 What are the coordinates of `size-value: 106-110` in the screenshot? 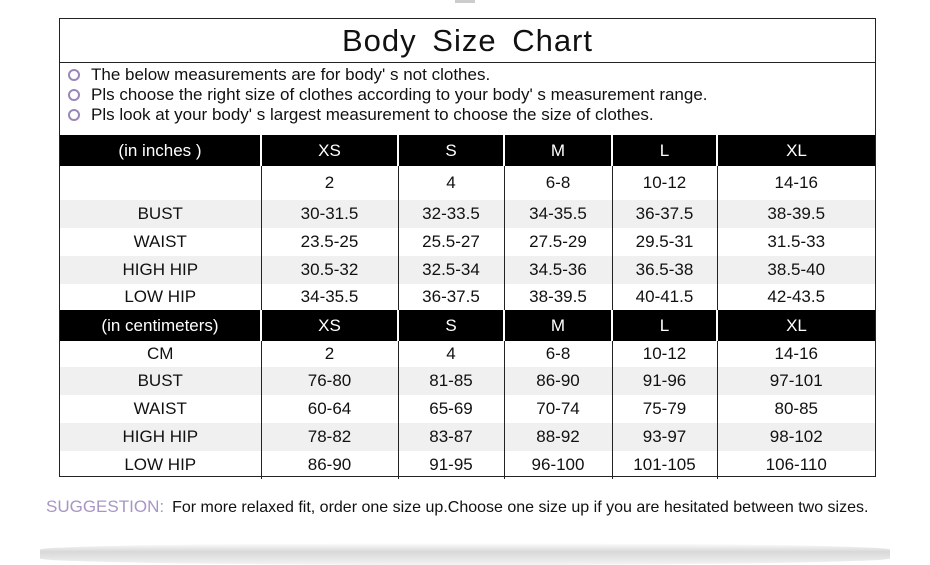 It's located at (796, 464).